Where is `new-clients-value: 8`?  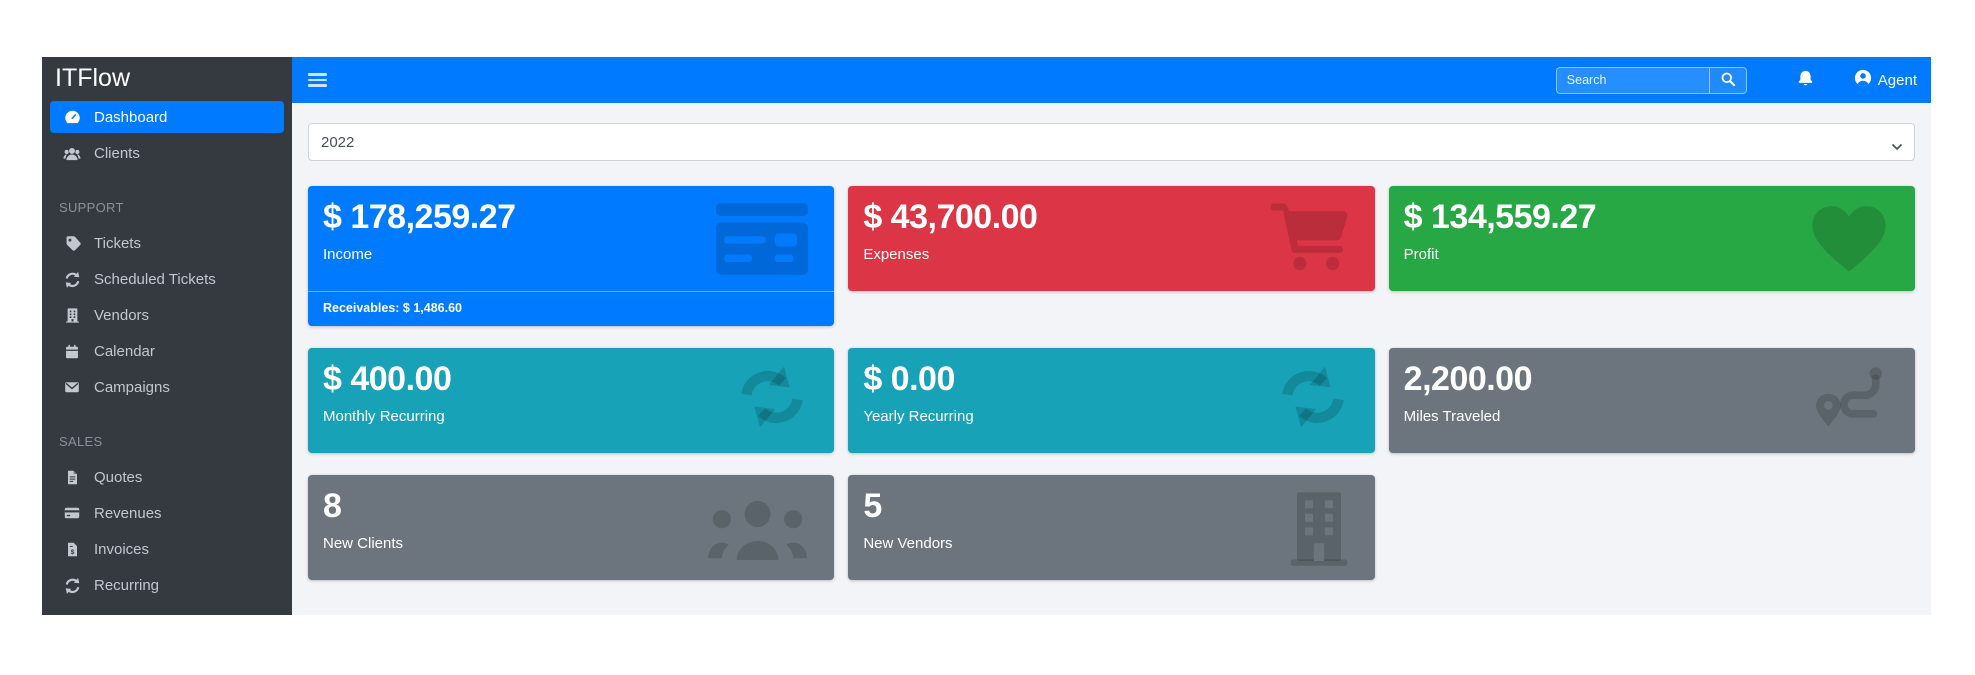 new-clients-value: 8 is located at coordinates (332, 506).